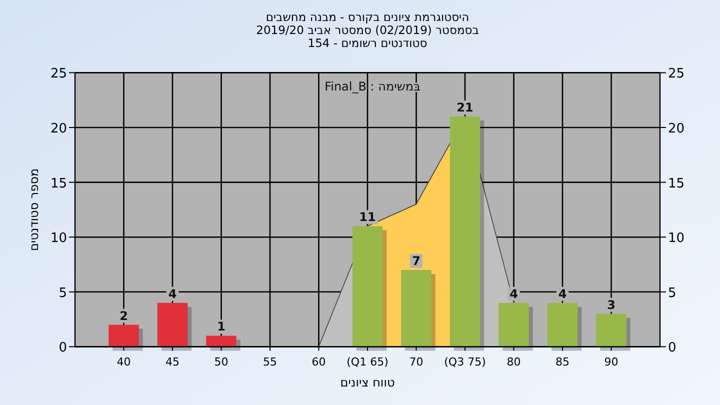 This screenshot has height=405, width=720. I want to click on y-tick-label: 25, so click(58, 74).